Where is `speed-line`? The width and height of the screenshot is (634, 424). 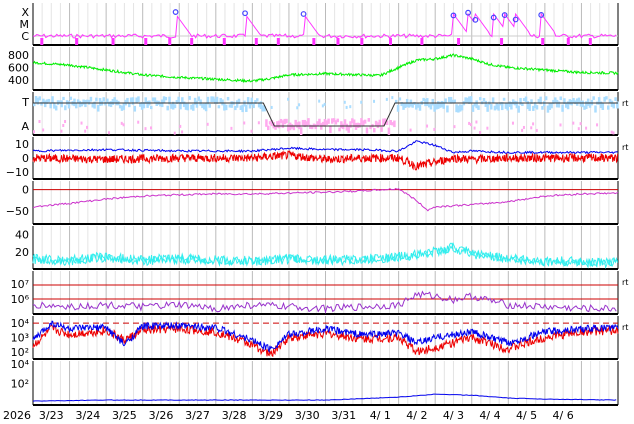
speed-line is located at coordinates (325, 68).